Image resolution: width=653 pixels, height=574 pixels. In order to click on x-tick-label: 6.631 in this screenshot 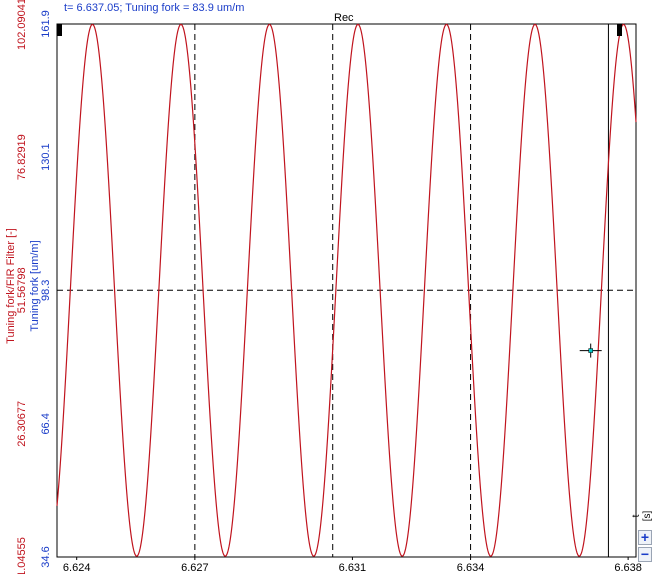, I will do `click(353, 568)`.